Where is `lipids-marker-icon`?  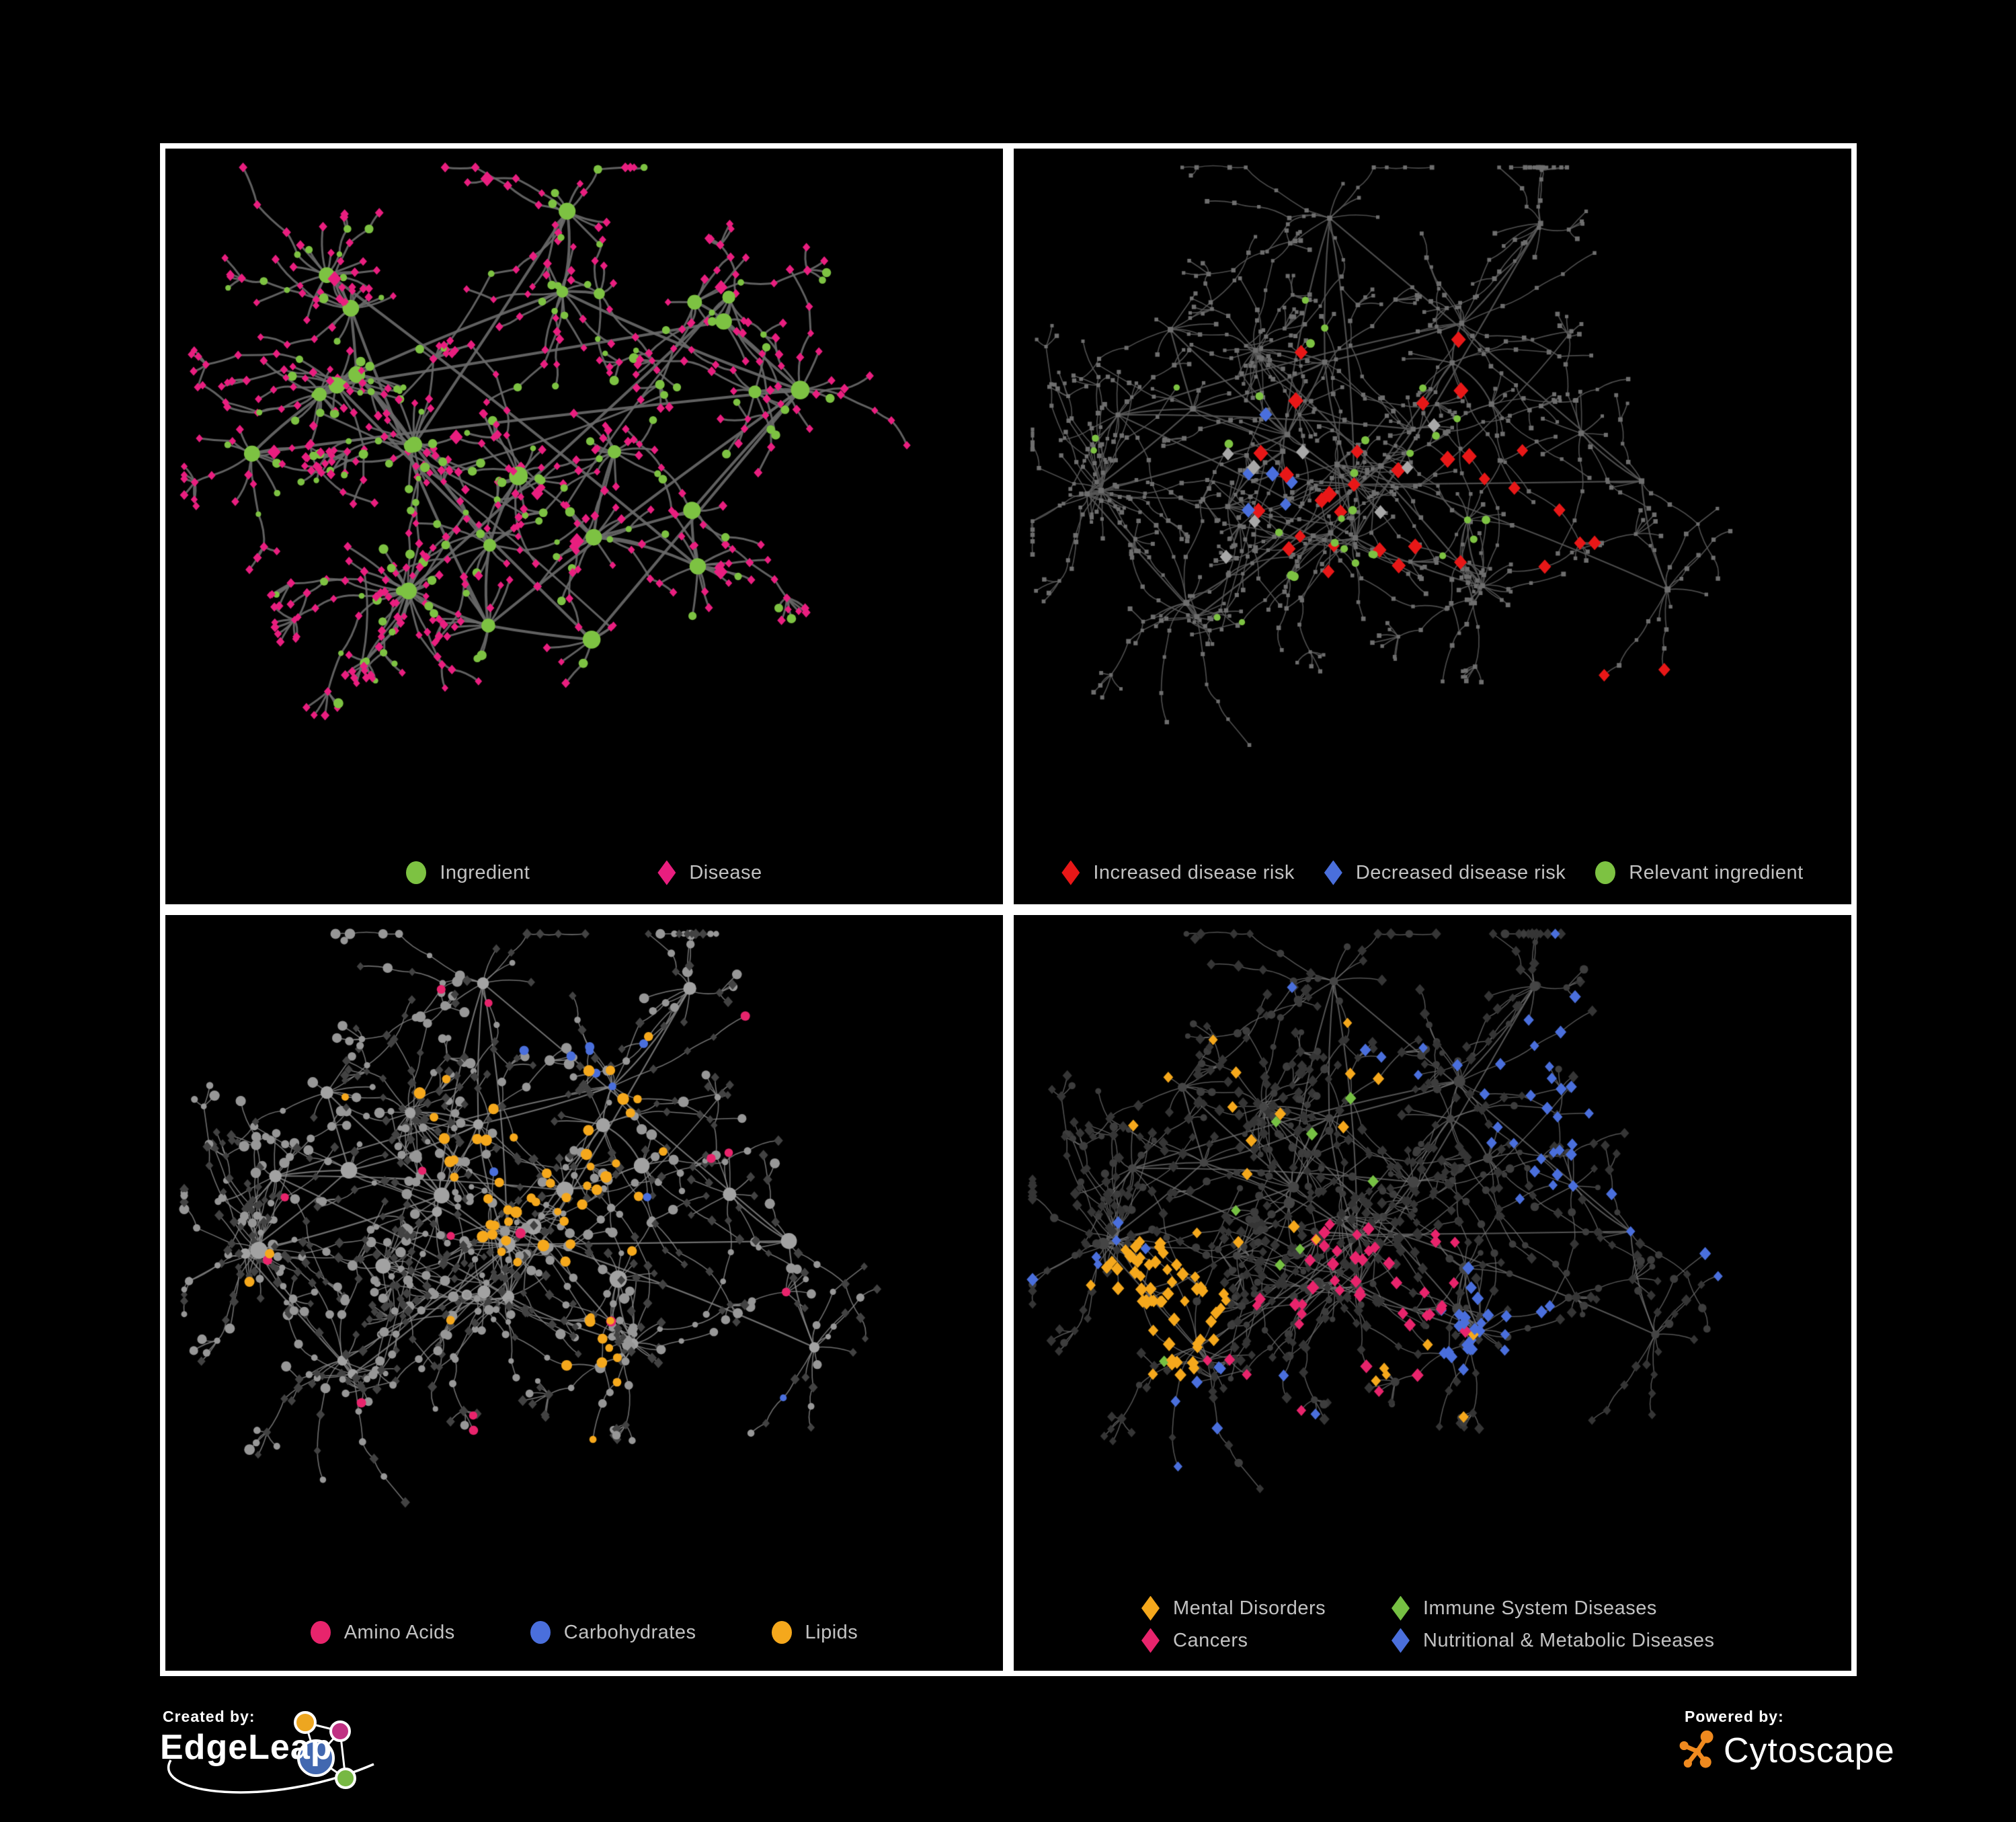 lipids-marker-icon is located at coordinates (781, 1632).